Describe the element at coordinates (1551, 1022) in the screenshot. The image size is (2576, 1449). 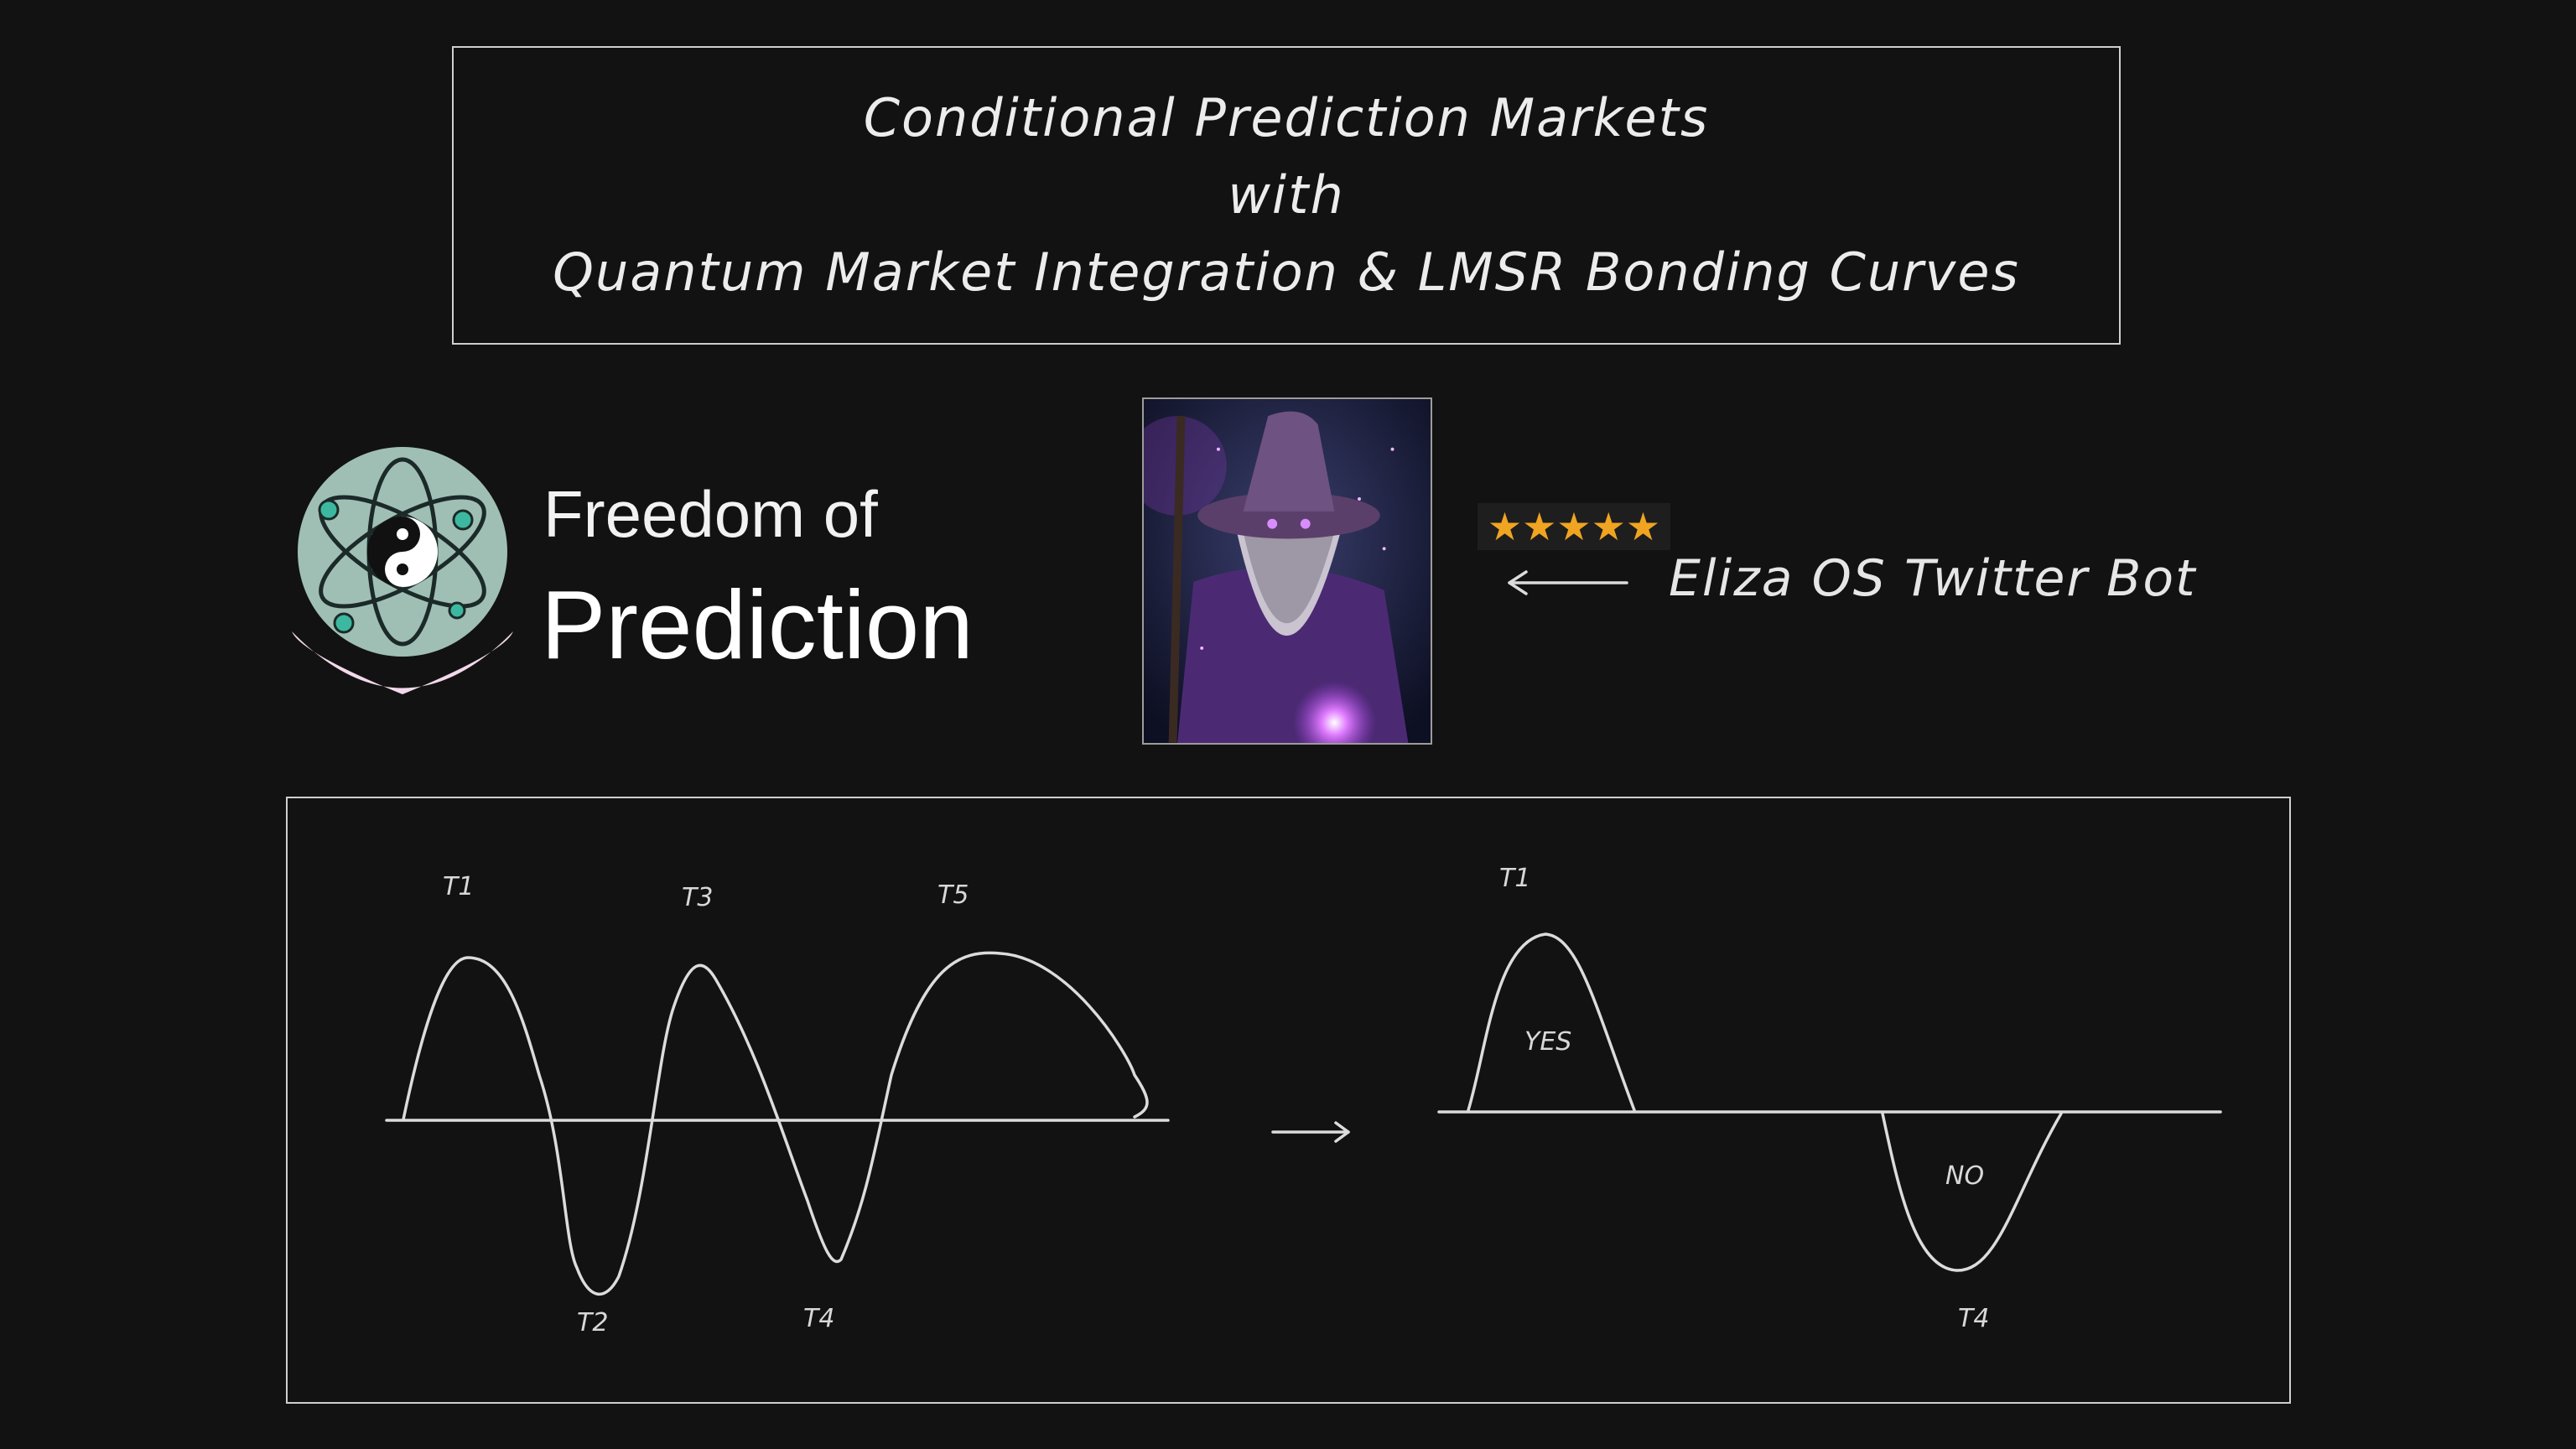
I see `right-yes-bump` at that location.